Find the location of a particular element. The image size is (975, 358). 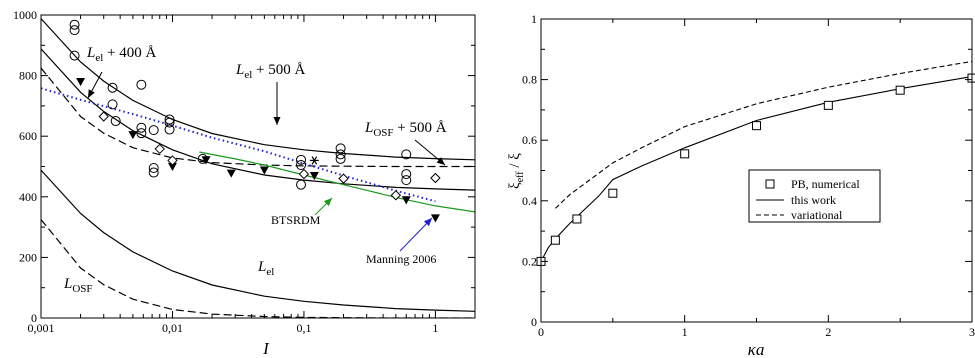

label-losf-base: L is located at coordinates (67, 284).